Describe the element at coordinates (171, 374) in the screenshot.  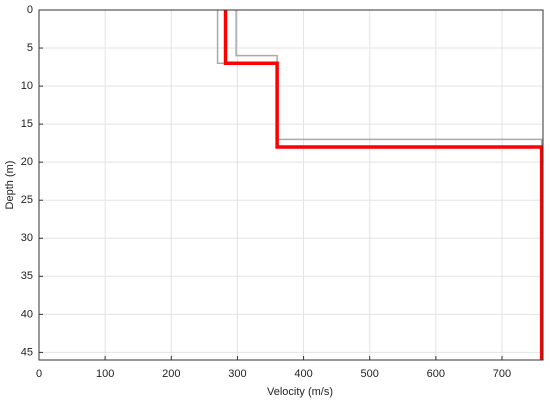
I see `x-tick-label: 200` at that location.